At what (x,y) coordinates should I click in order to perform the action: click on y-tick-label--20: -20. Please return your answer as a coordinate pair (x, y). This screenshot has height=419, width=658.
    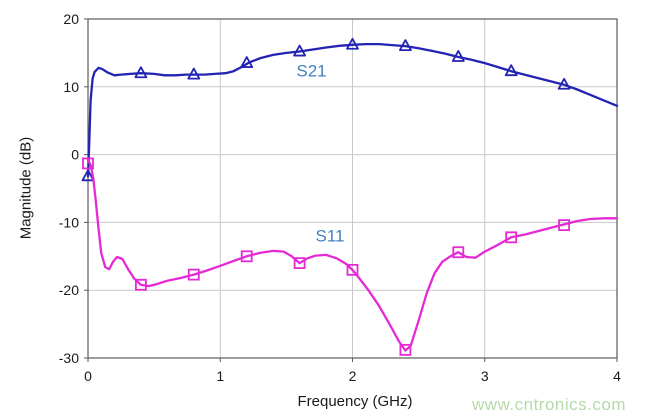
    Looking at the image, I should click on (69, 290).